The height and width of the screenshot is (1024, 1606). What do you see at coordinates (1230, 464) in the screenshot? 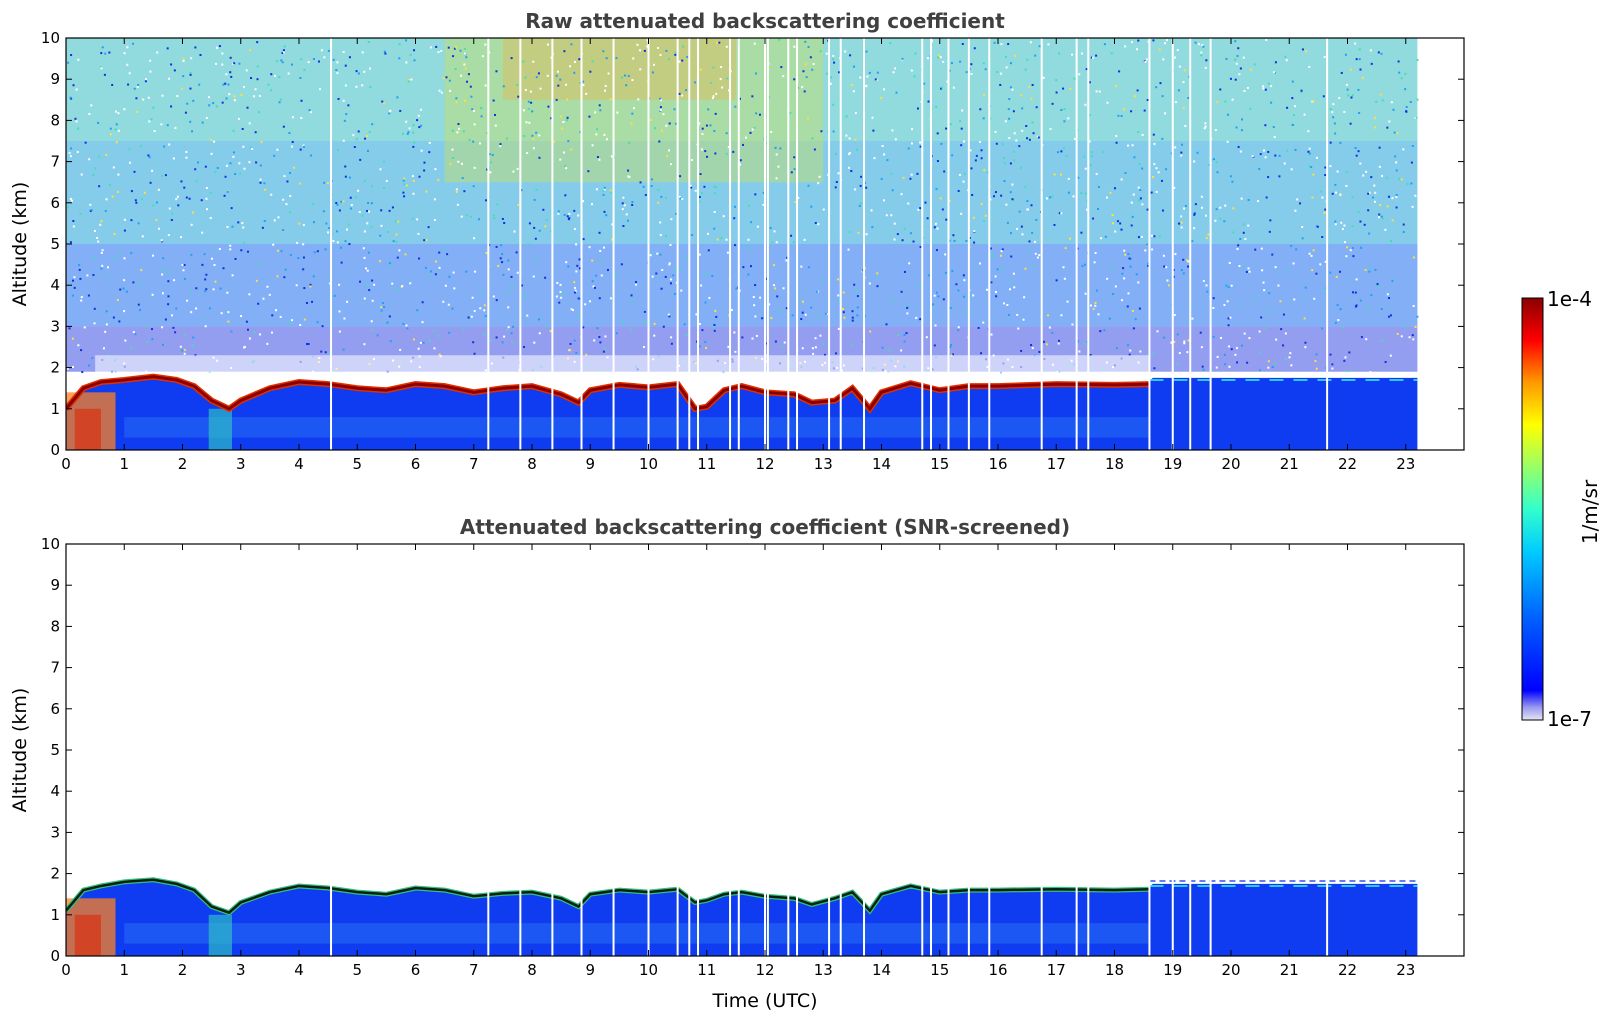
I see `x-tick-label: 20` at bounding box center [1230, 464].